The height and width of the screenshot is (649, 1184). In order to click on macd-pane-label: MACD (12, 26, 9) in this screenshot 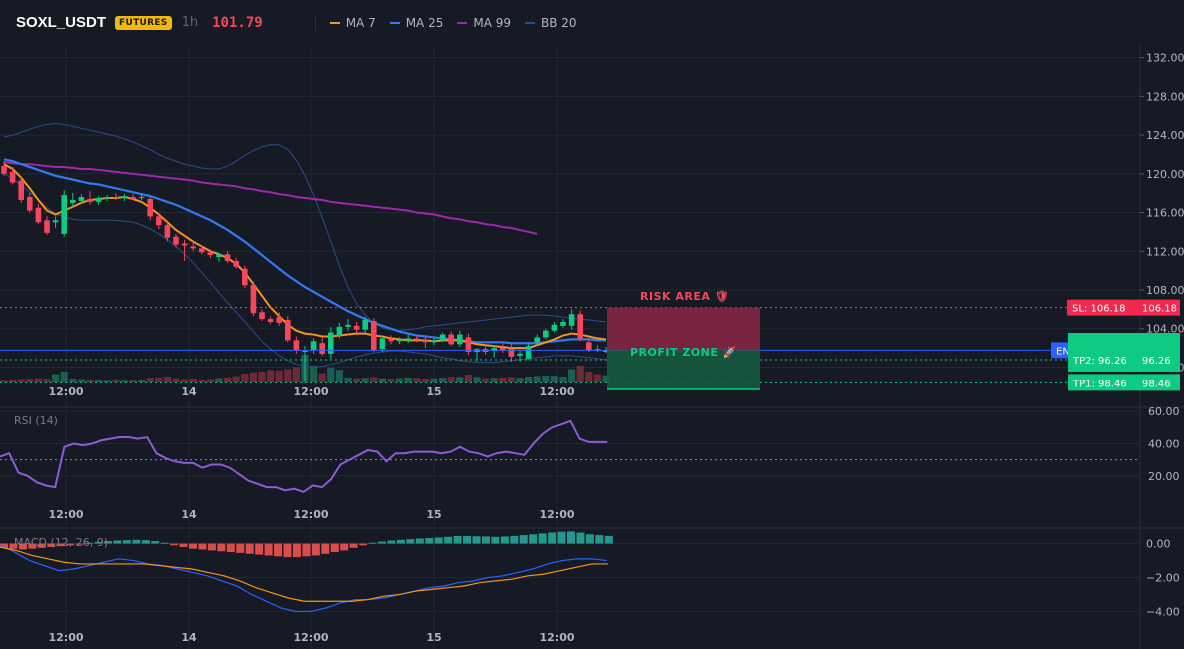, I will do `click(61, 542)`.